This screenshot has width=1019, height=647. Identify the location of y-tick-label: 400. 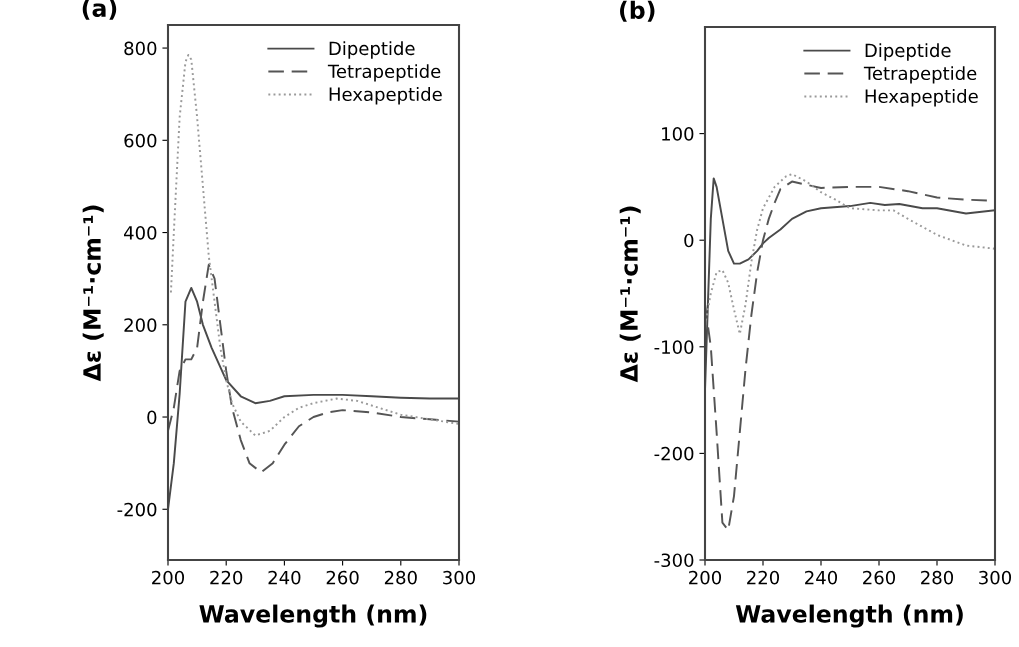
(140, 233).